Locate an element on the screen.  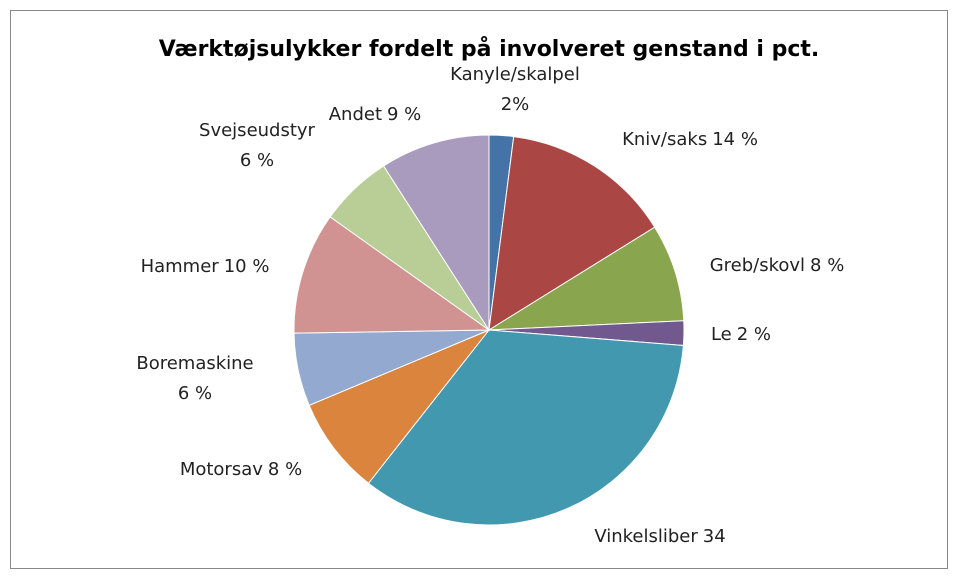
value-label: 14 % is located at coordinates (735, 139).